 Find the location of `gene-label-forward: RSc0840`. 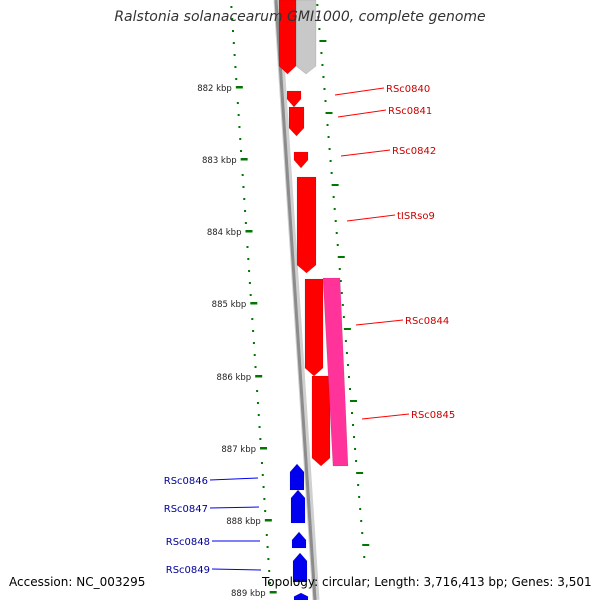

gene-label-forward: RSc0840 is located at coordinates (408, 89).